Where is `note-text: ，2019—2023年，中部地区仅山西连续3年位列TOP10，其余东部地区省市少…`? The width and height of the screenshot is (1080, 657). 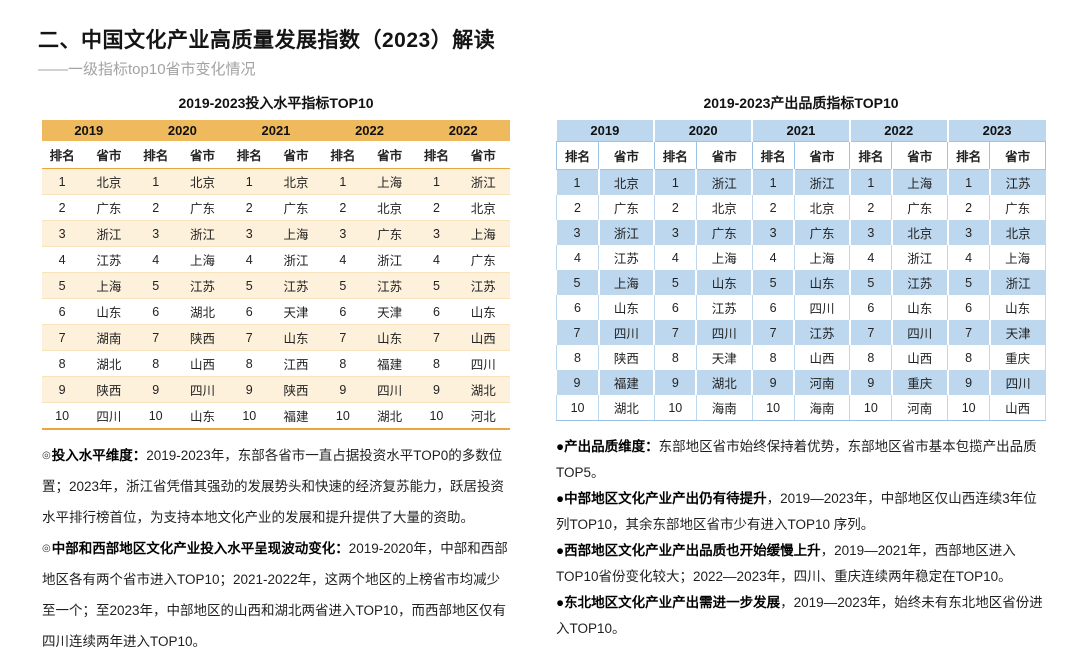
note-text: ，2019—2023年，中部地区仅山西连续3年位列TOP10，其余东部地区省市少… is located at coordinates (796, 511).